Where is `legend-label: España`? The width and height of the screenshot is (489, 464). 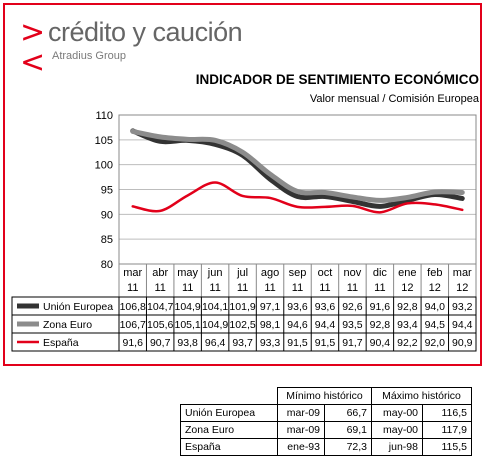
legend-label: España is located at coordinates (61, 343).